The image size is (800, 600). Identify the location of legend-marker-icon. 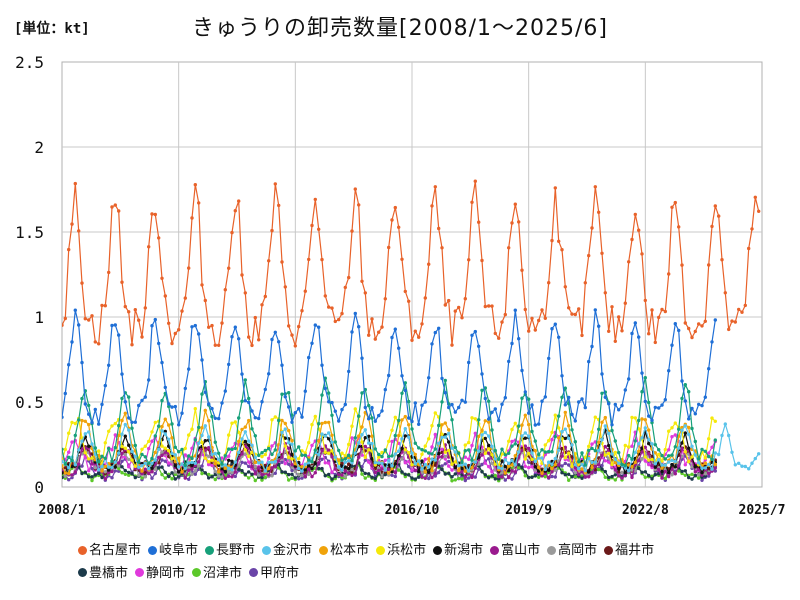
(381, 550).